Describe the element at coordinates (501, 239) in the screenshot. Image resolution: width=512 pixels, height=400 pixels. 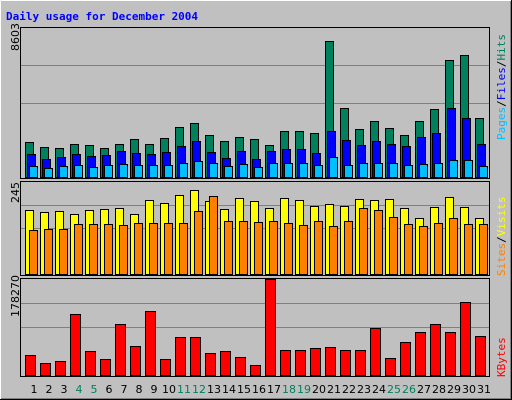
I see `legend-slash-3: /` at that location.